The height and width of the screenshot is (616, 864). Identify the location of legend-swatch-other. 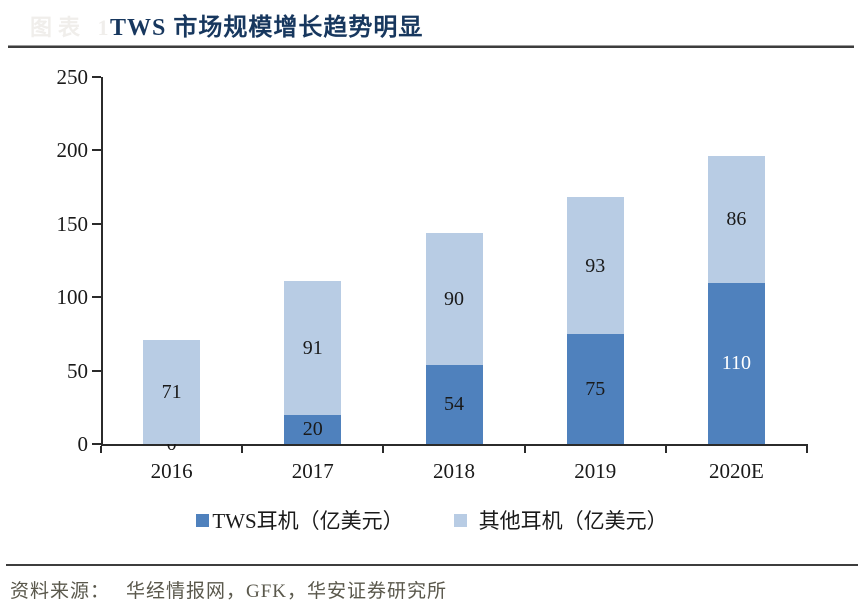
(460, 520).